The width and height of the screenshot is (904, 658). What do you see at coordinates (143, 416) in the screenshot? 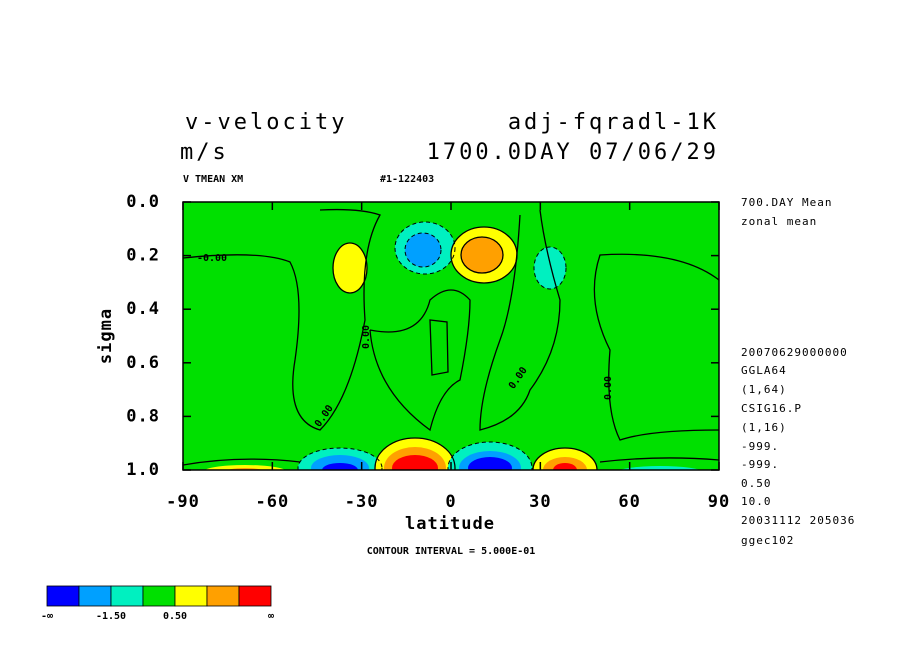
I see `y-tick-label: 0.8` at bounding box center [143, 416].